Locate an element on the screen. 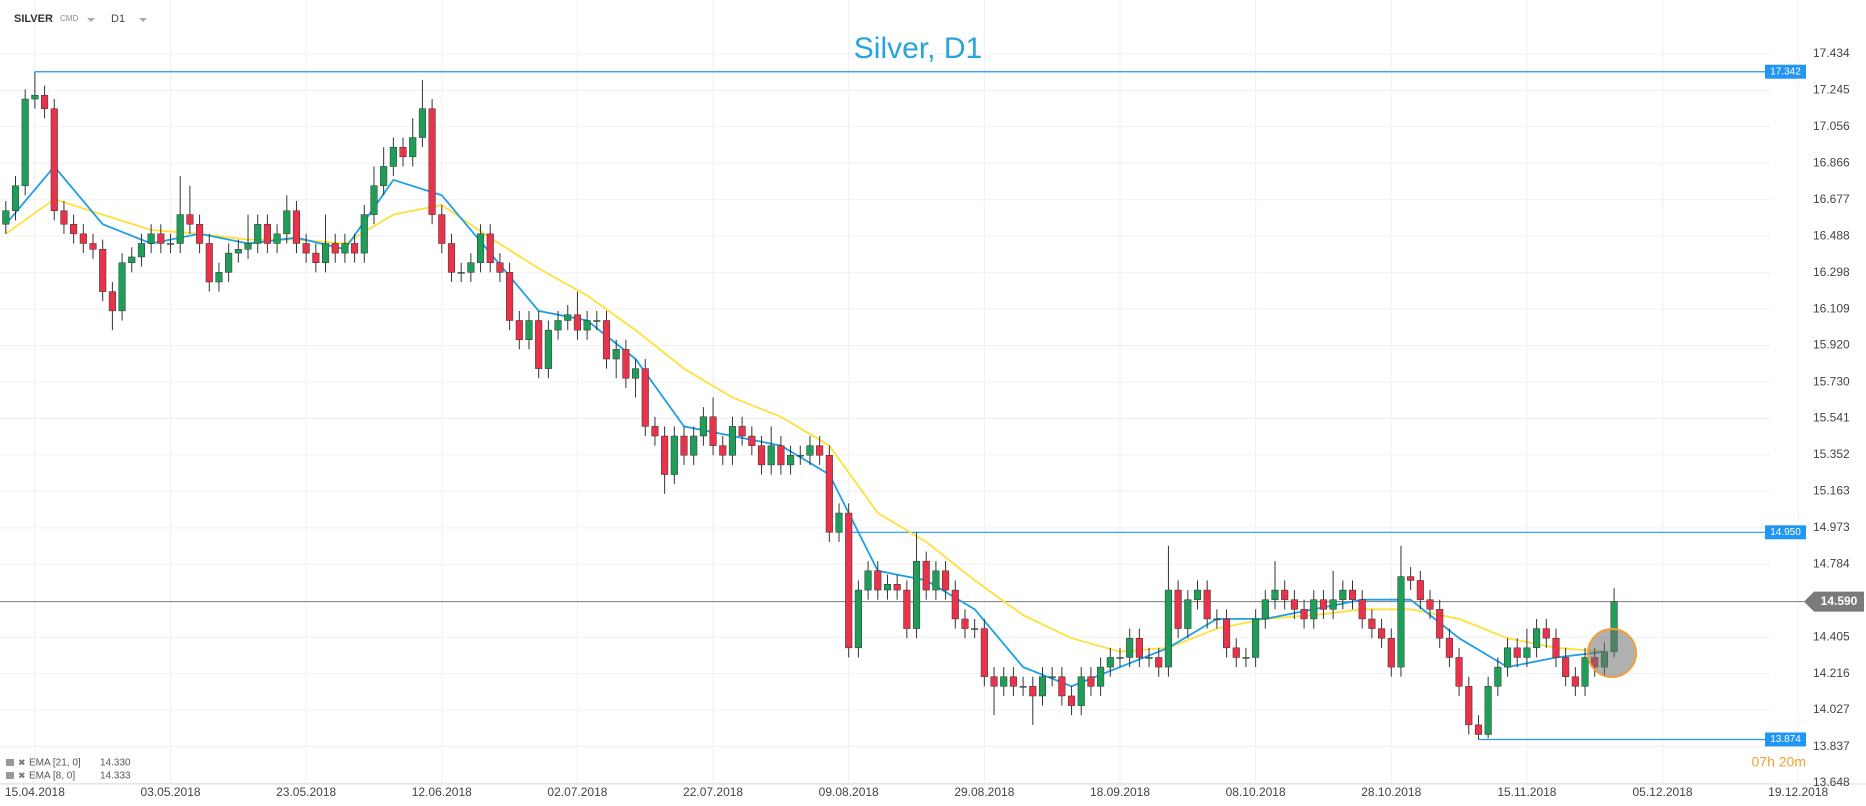 Image resolution: width=1866 pixels, height=806 pixels. current-price-label: 14.590 is located at coordinates (1839, 601).